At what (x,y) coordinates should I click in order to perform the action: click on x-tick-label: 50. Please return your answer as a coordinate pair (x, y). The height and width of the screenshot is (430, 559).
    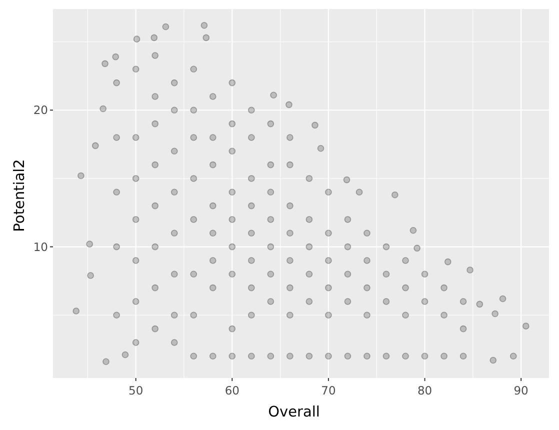
    Looking at the image, I should click on (136, 391).